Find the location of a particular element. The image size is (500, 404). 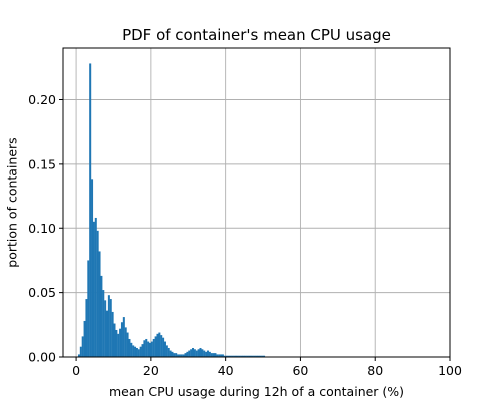

x-tick-label: 20 is located at coordinates (151, 370).